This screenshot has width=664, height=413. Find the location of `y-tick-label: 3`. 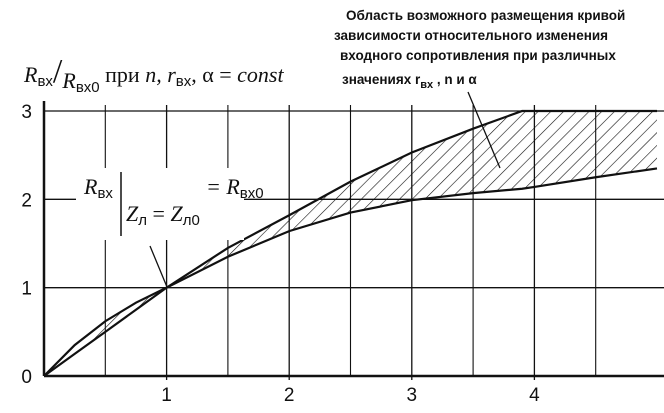

y-tick-label: 3 is located at coordinates (26, 112).